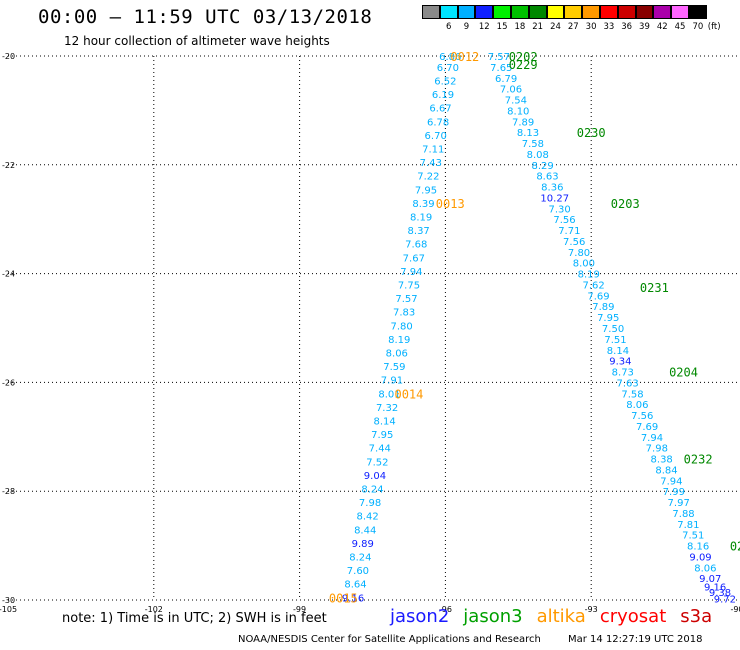 This screenshot has width=740, height=650. I want to click on wave-height-value: 7.98, so click(370, 503).